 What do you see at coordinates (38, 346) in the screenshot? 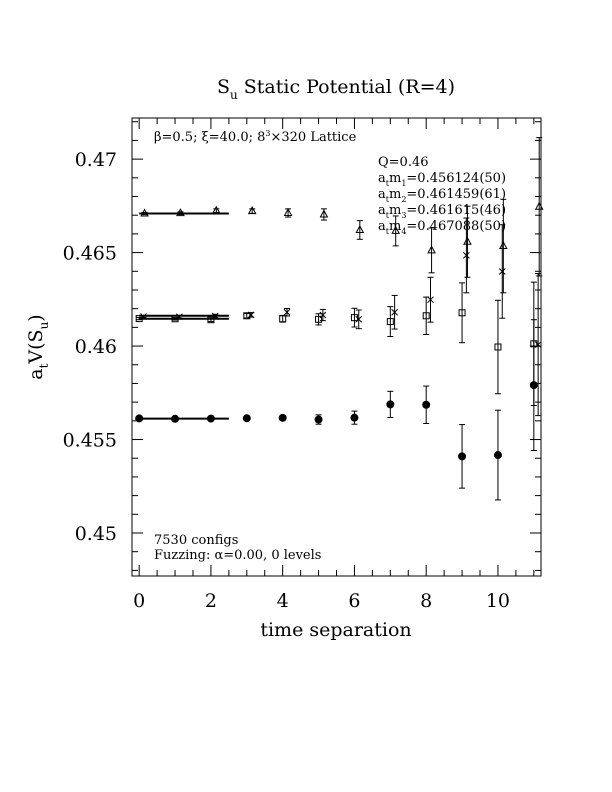
I see `y-axis-label: atV(Su)` at bounding box center [38, 346].